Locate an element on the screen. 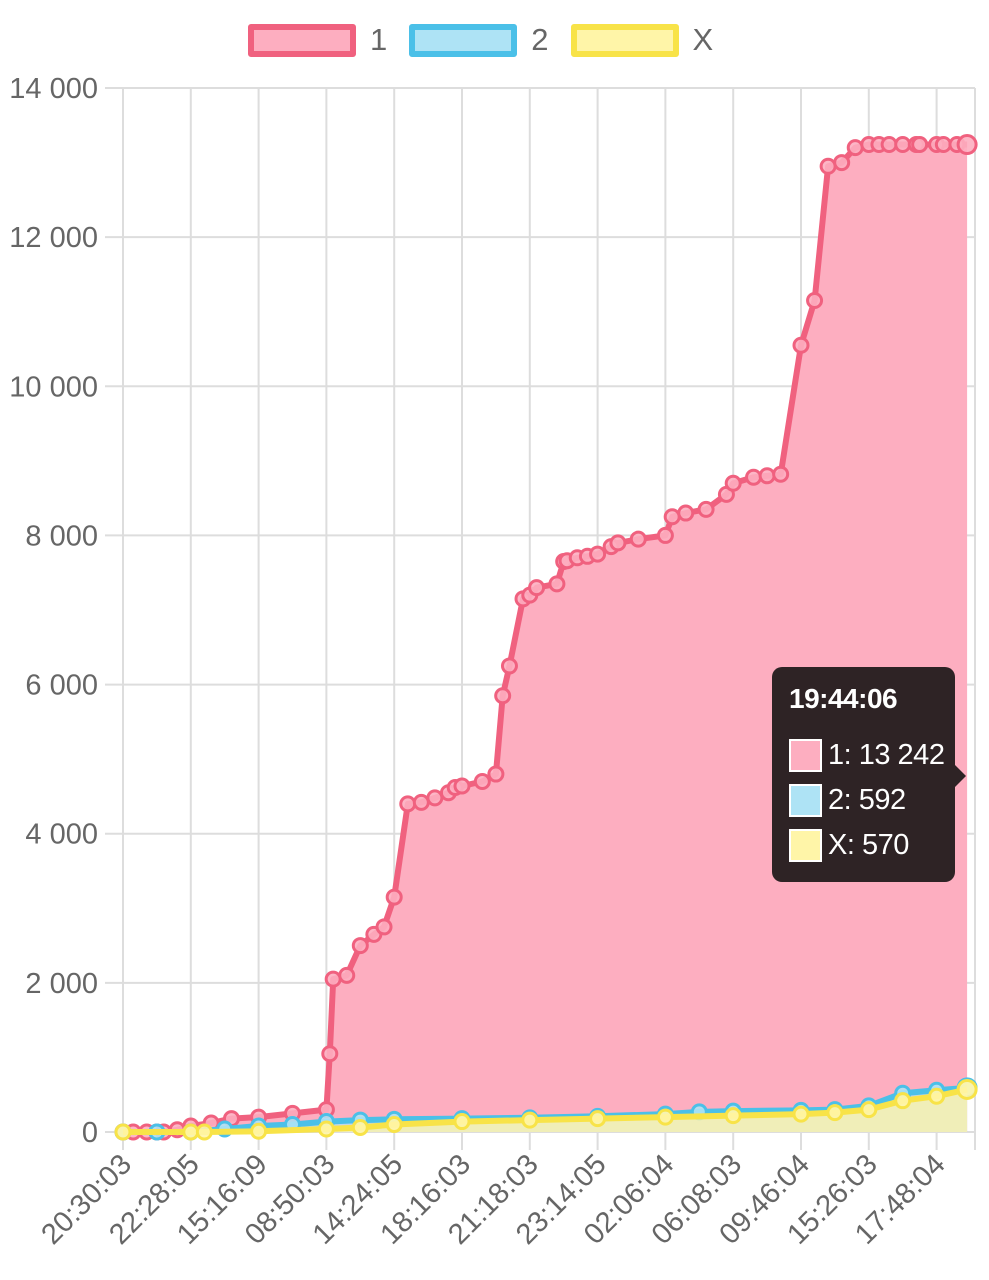 This screenshot has width=989, height=1280. tooltip: 19:44:06 1: 13 242 2: 592 X: 570 is located at coordinates (869, 774).